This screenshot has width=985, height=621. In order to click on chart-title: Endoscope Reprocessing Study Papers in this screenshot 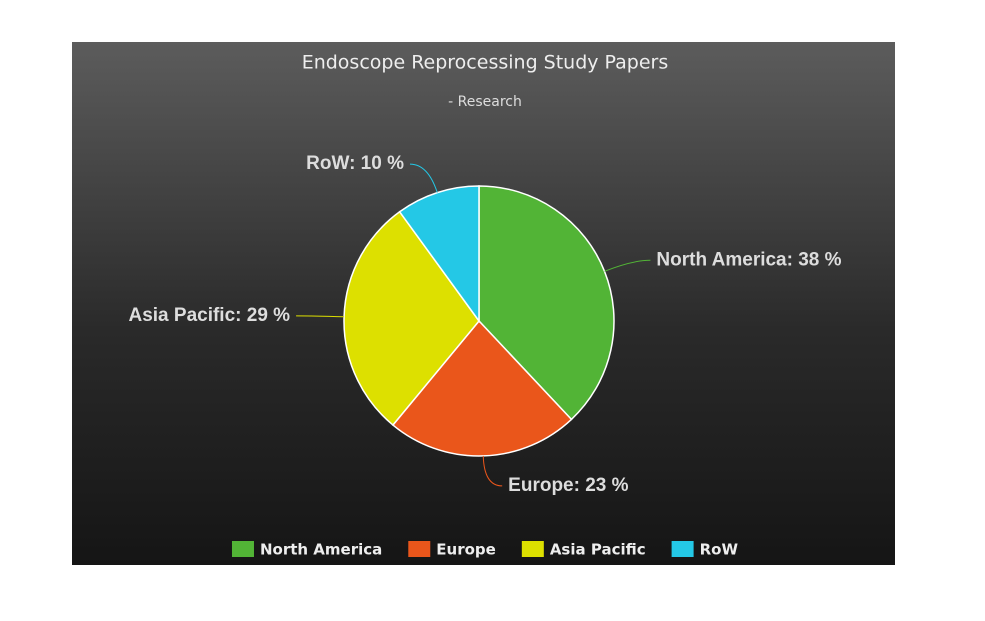, I will do `click(485, 63)`.